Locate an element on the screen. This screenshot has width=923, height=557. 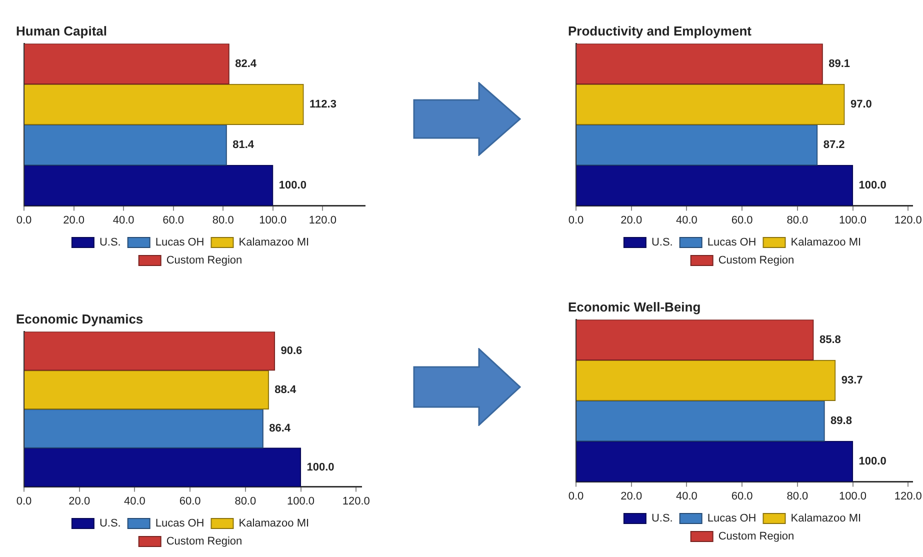
chart-title: Economic Well-Being is located at coordinates (634, 306).